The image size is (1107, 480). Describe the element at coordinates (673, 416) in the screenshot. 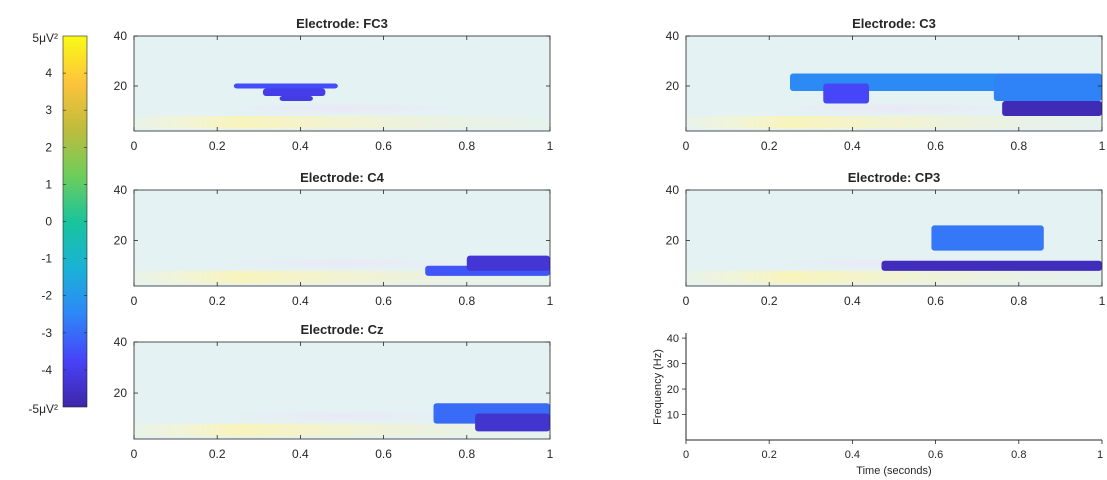

I see `empty-y-tick-label: 10` at that location.